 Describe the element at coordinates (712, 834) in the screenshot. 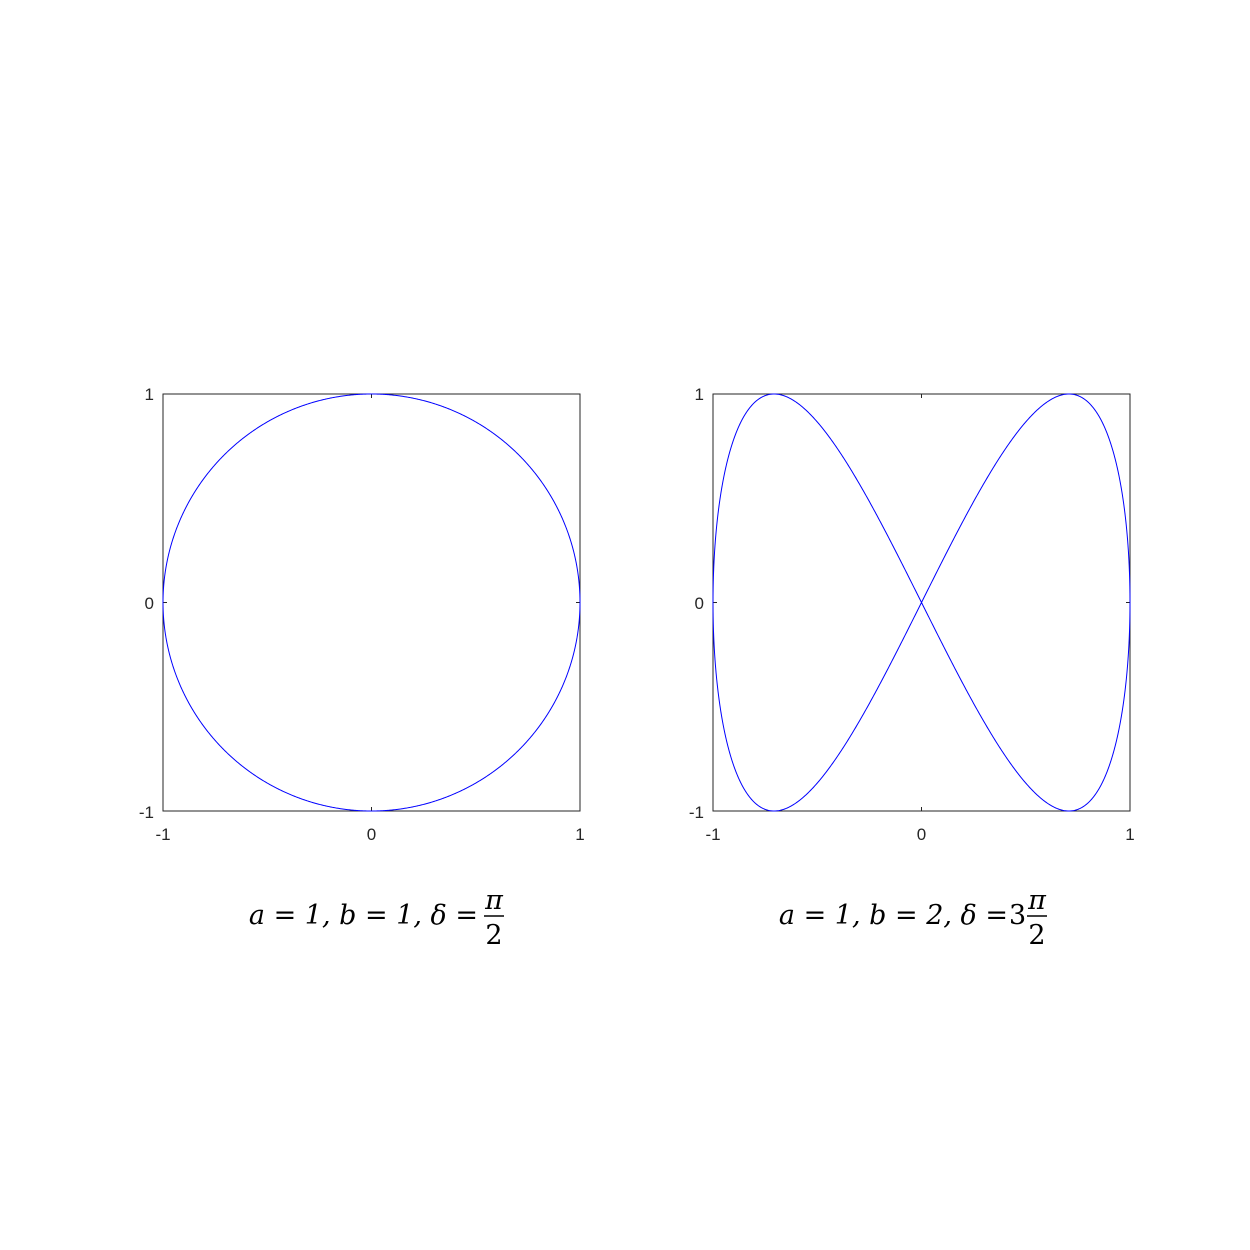

I see `xtick-label-left-2: -1` at that location.